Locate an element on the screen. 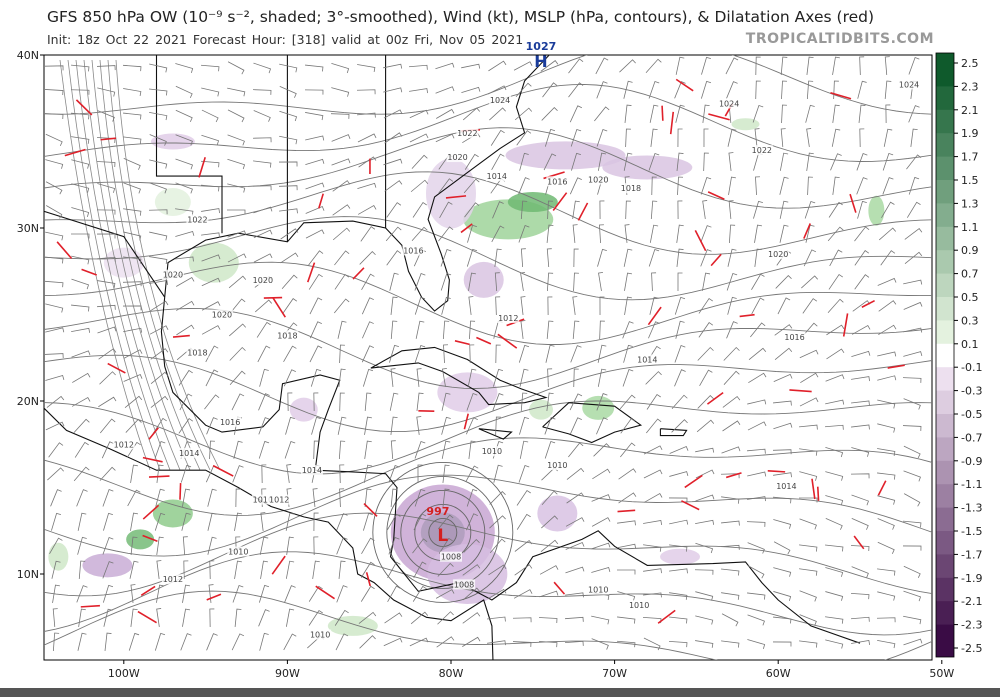  colorbar-label: 1.3 is located at coordinates (970, 203).